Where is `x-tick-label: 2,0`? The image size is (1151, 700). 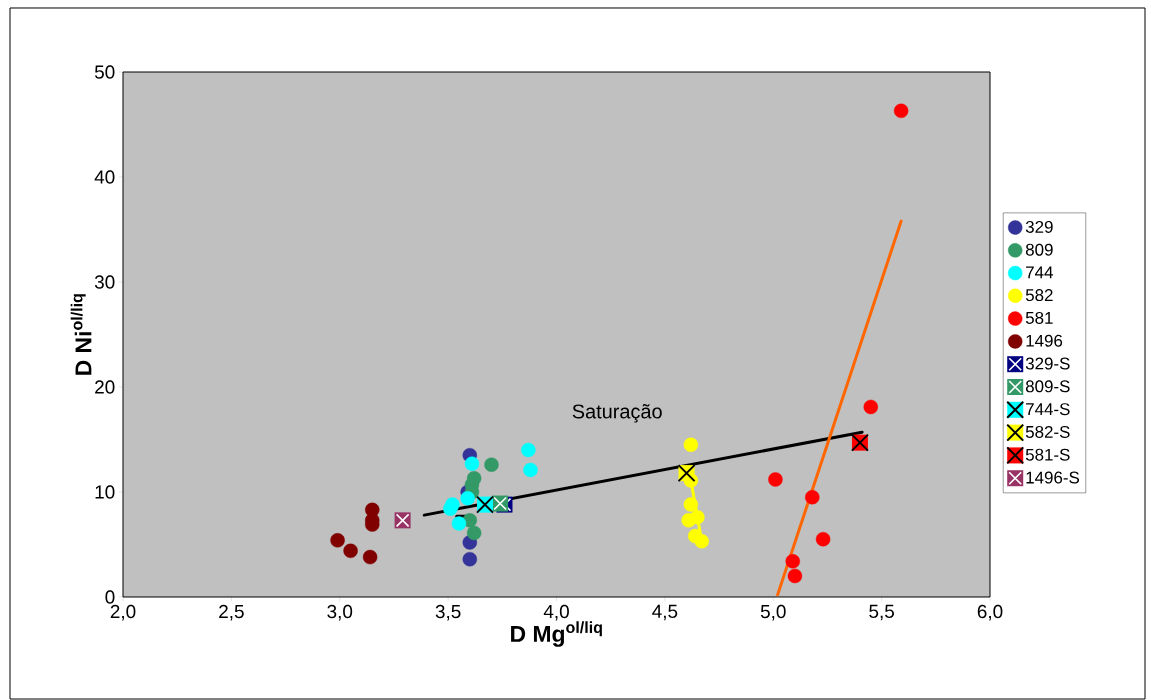 x-tick-label: 2,0 is located at coordinates (123, 612).